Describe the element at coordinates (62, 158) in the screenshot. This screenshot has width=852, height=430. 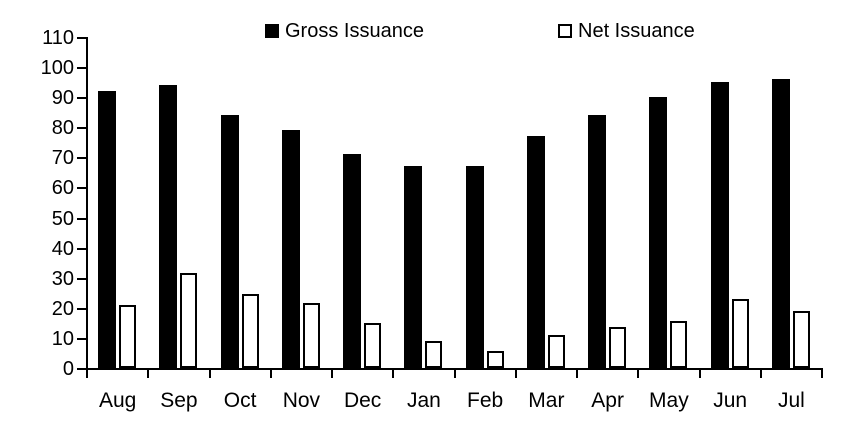
I see `y-axis-tick-label: 70` at that location.